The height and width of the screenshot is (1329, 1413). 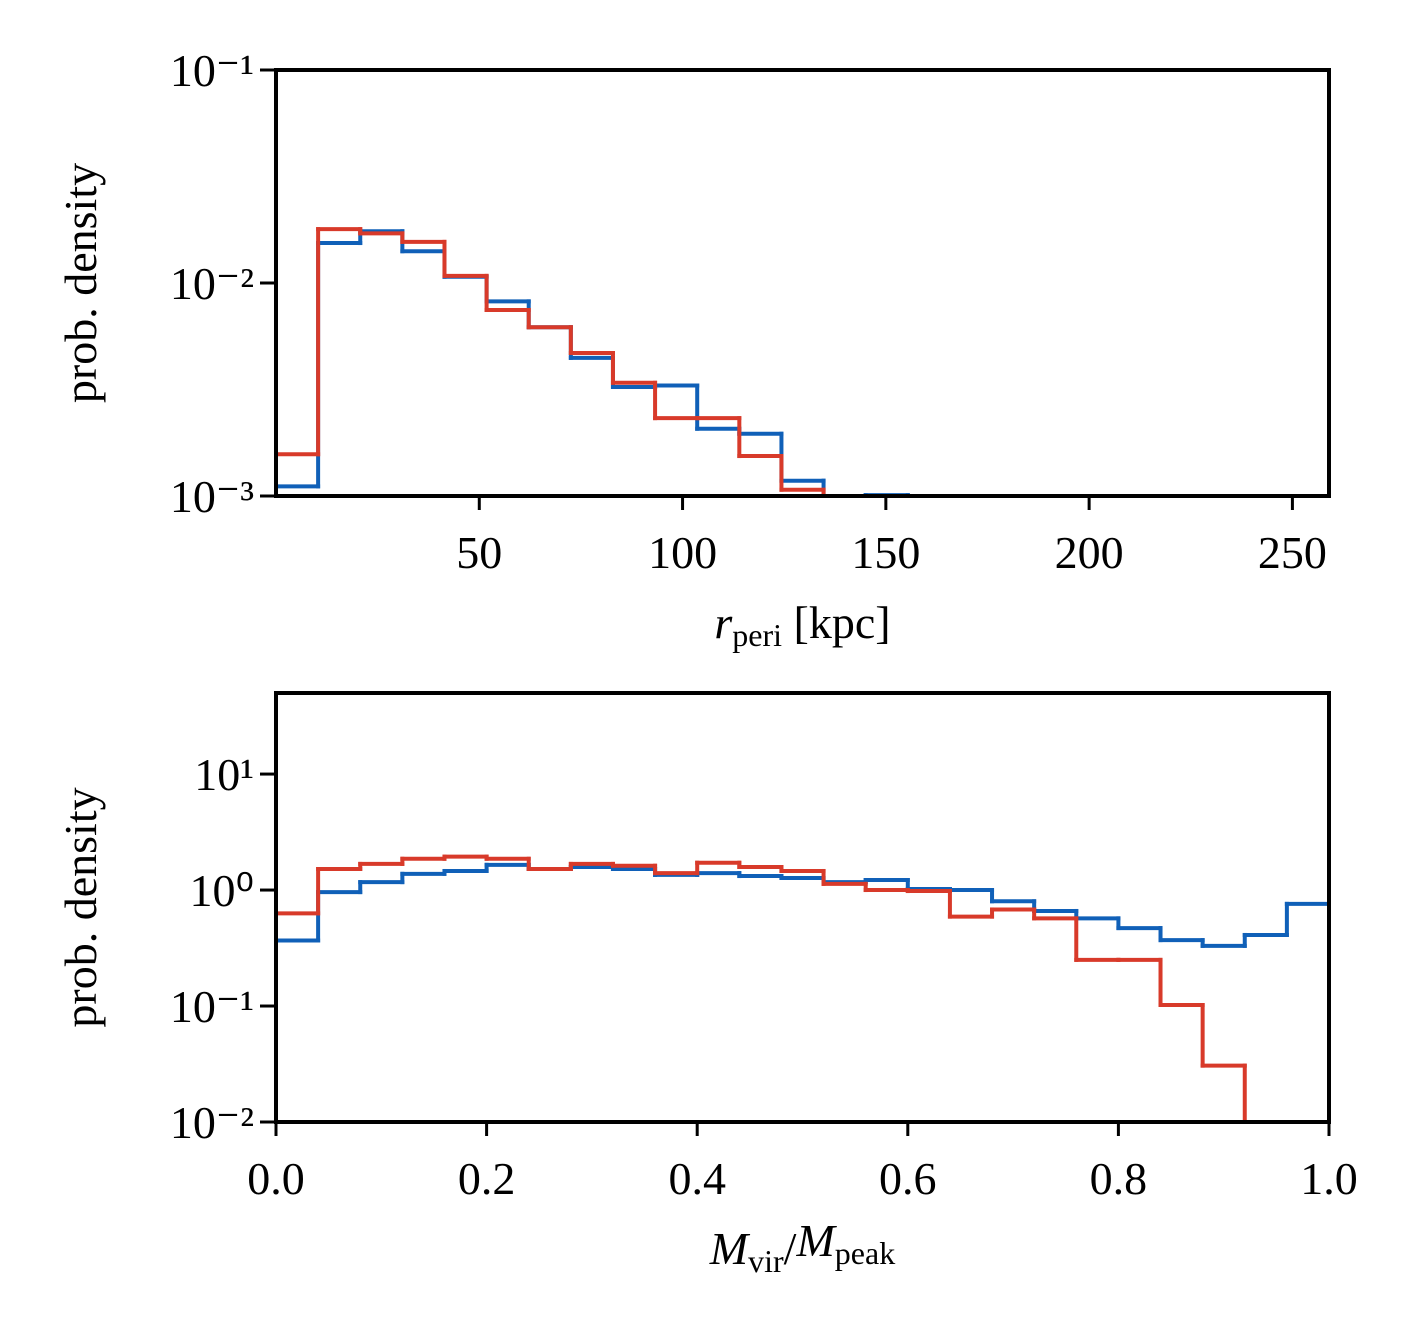 I want to click on x-axis-label: rperi [kpc], so click(x=802, y=625).